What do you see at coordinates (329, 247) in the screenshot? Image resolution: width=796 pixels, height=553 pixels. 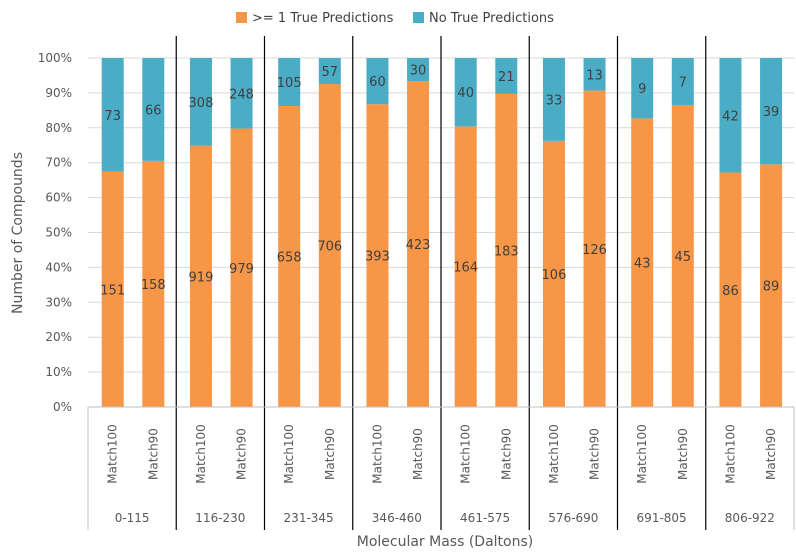 I see `data-label-true: 706` at bounding box center [329, 247].